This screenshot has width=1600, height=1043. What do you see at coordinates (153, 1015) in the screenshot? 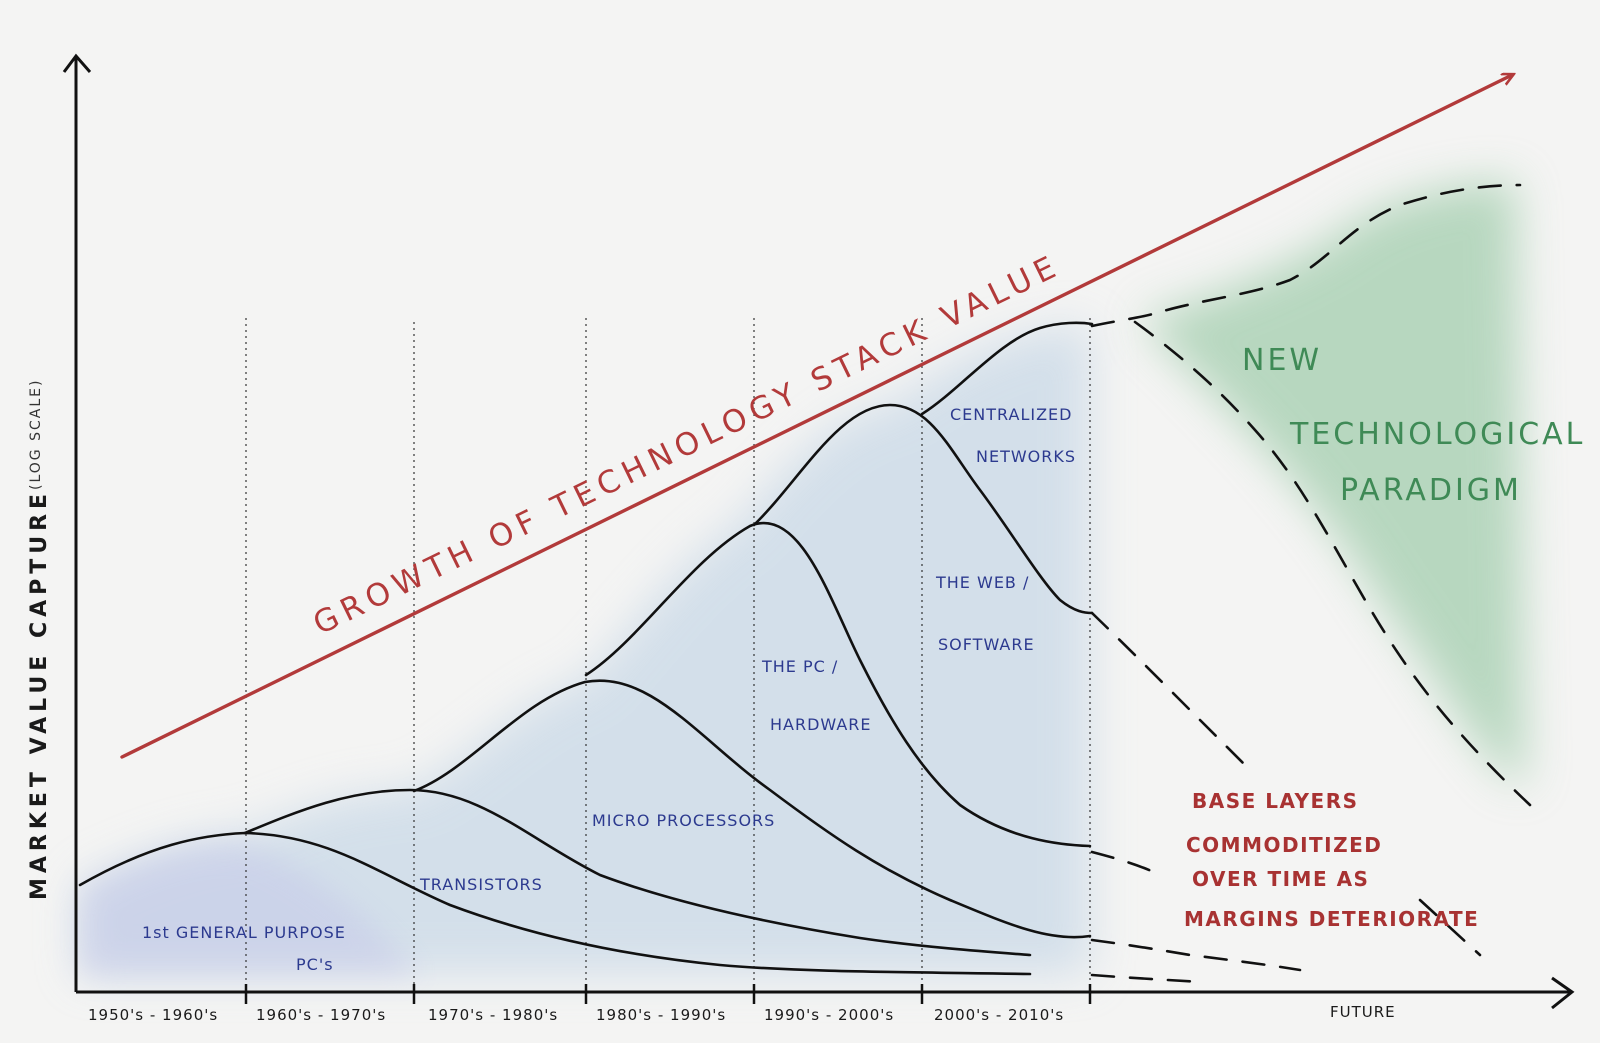
I see `x-tick-label: 1950's - 1960's` at bounding box center [153, 1015].